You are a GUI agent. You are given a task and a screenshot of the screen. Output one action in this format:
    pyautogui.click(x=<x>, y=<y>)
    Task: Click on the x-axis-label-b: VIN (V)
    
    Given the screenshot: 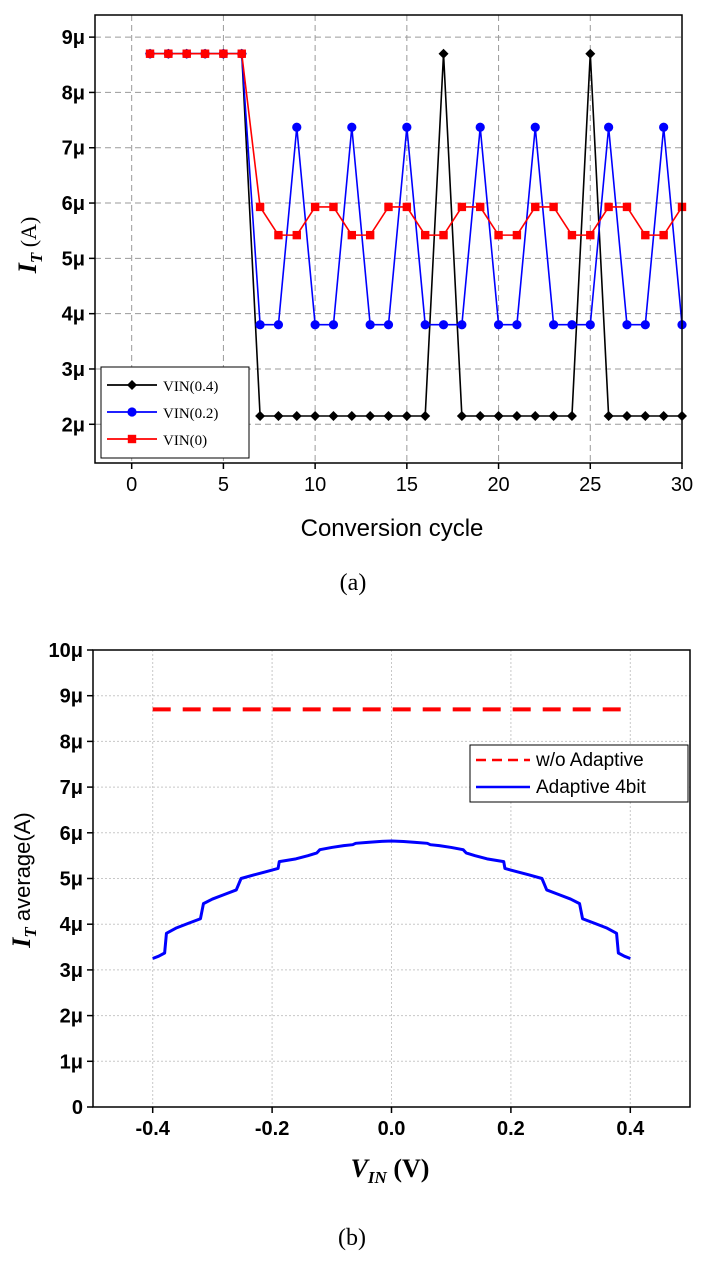 What is the action you would take?
    pyautogui.click(x=390, y=1170)
    